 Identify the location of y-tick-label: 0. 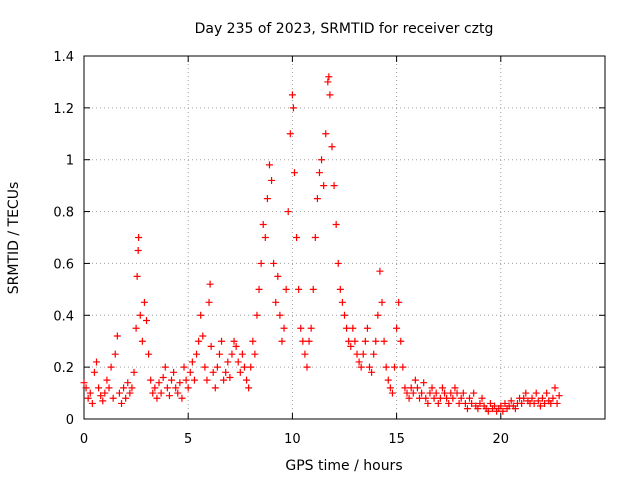
(70, 420).